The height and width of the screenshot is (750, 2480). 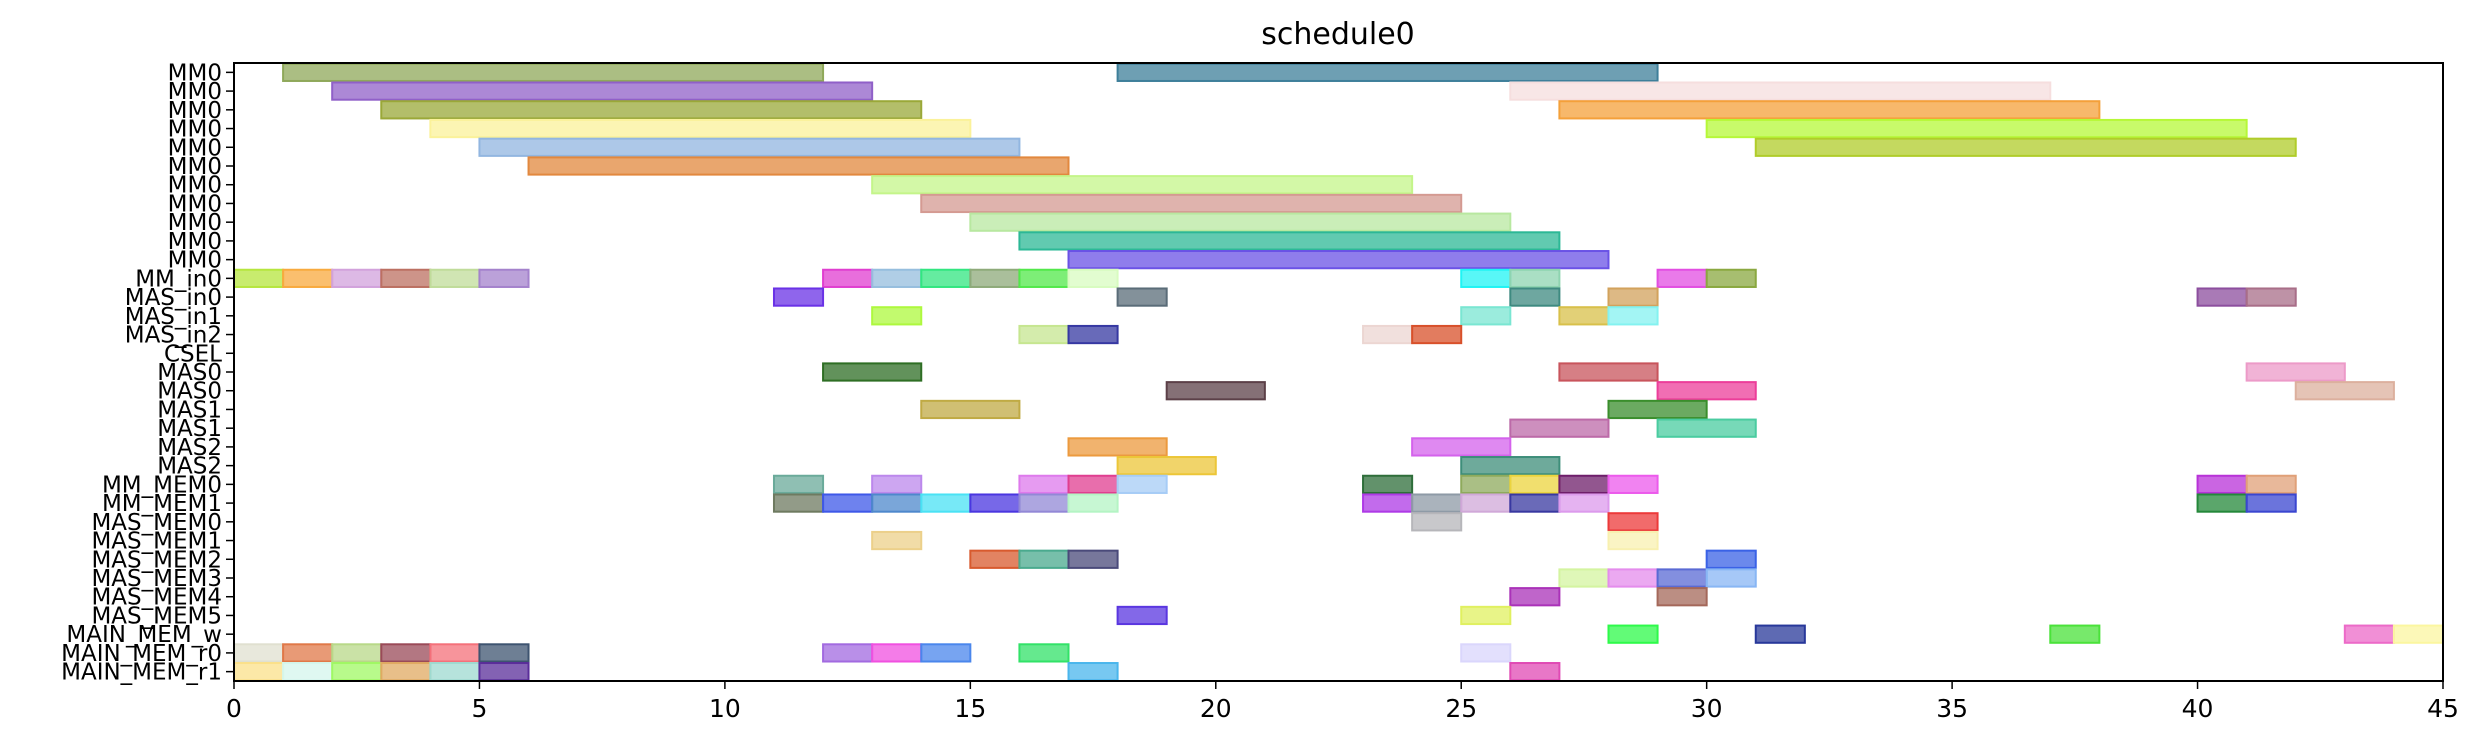 What do you see at coordinates (156, 523) in the screenshot?
I see `y-tick-label: MAS_MEM0` at bounding box center [156, 523].